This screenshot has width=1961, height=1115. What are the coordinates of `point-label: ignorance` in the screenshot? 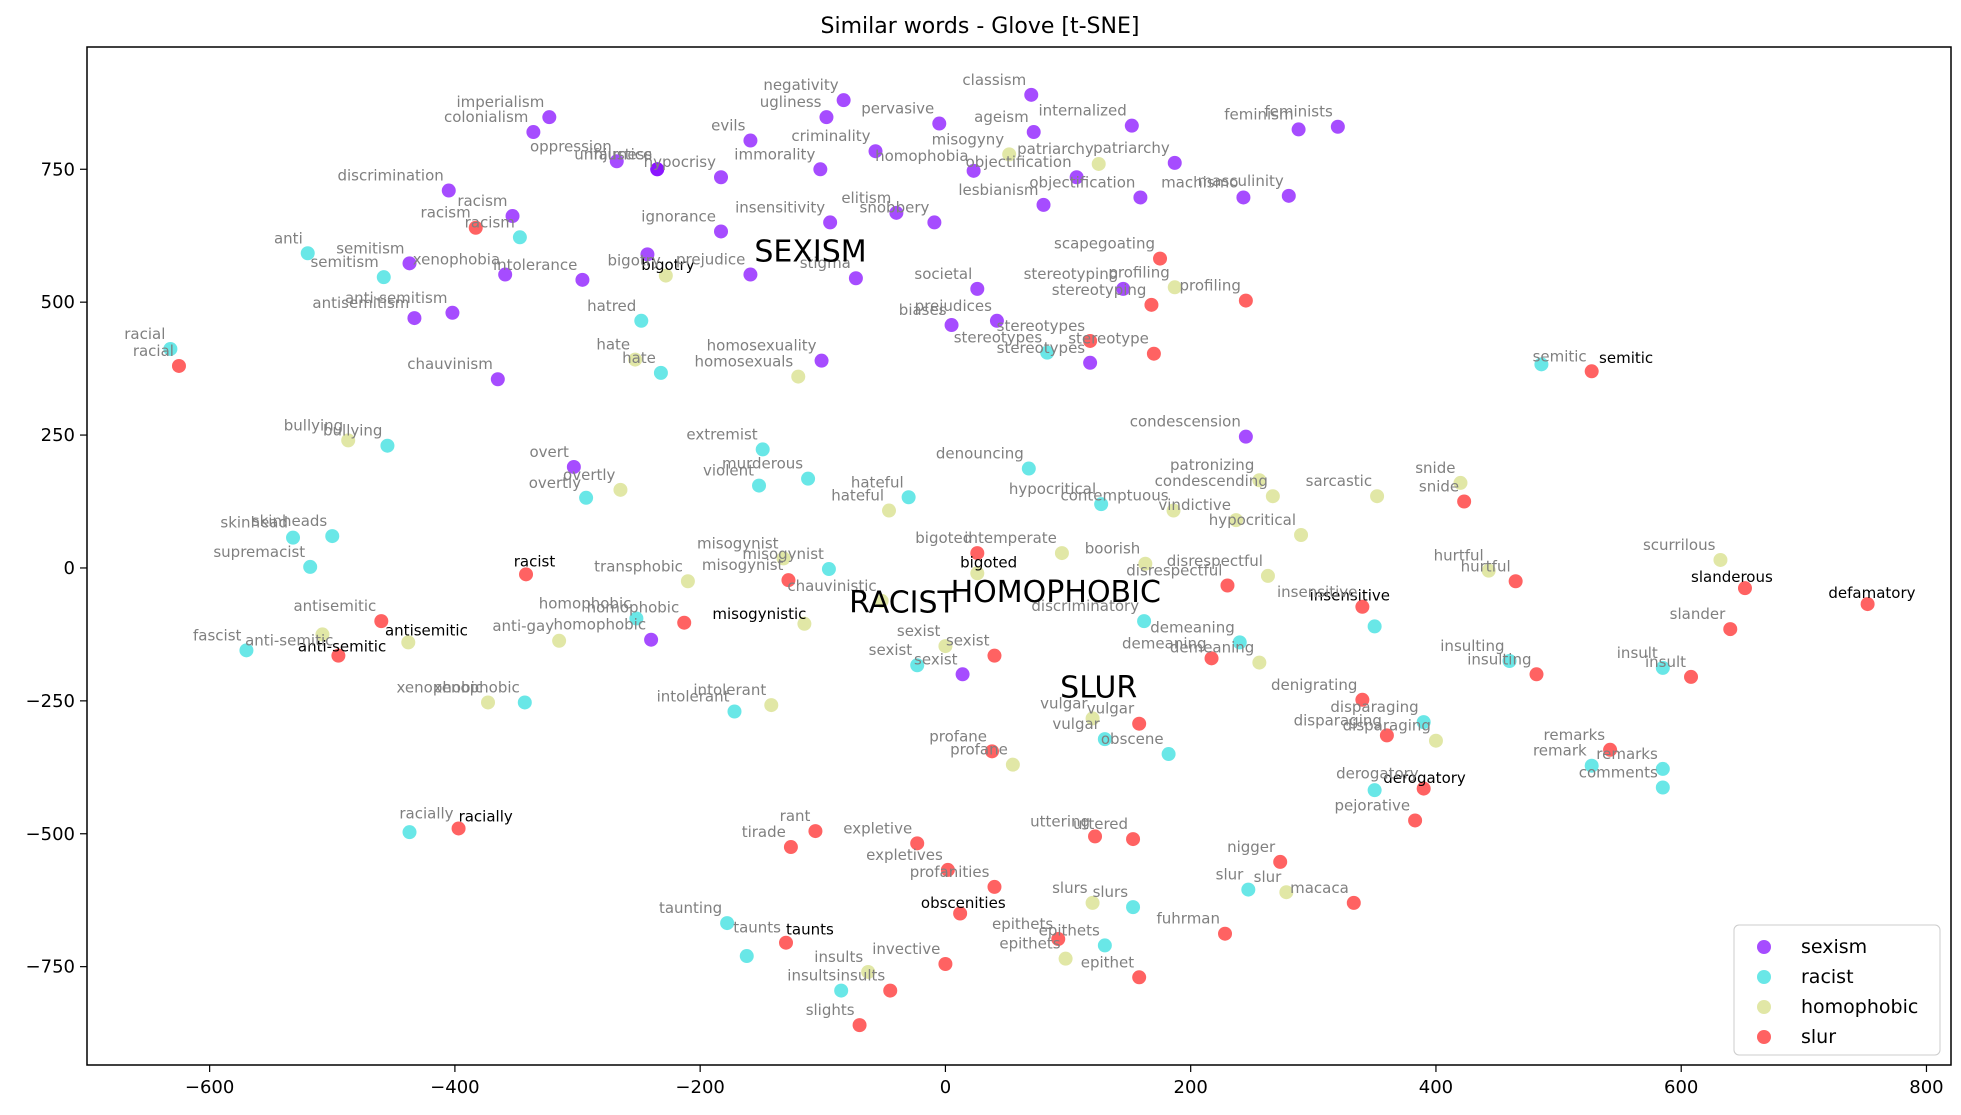 It's located at (678, 216).